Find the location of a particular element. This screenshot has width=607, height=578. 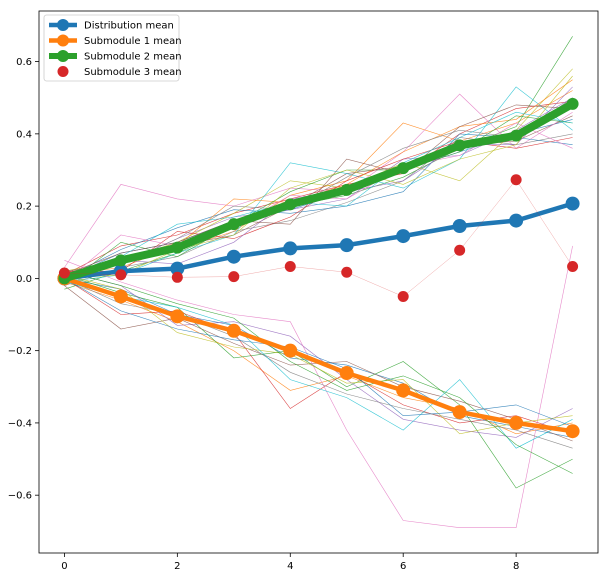

legend-4-swatch-marker is located at coordinates (63, 71).